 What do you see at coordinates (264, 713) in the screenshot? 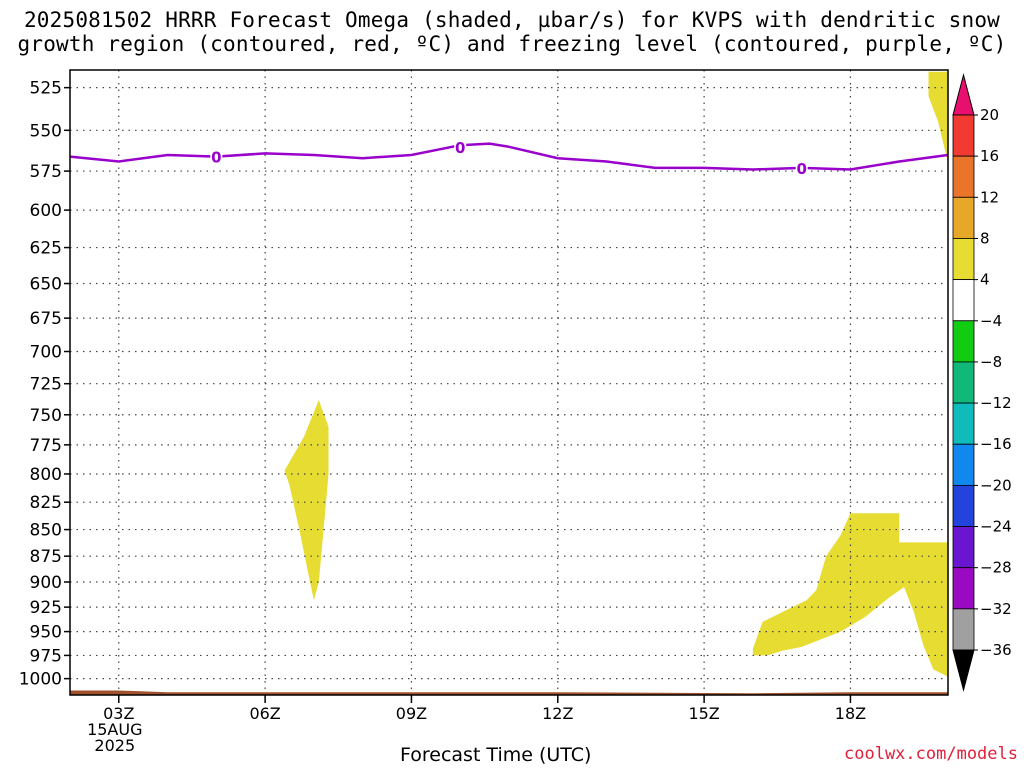
I see `xtick-label-06Z: 06Z` at bounding box center [264, 713].